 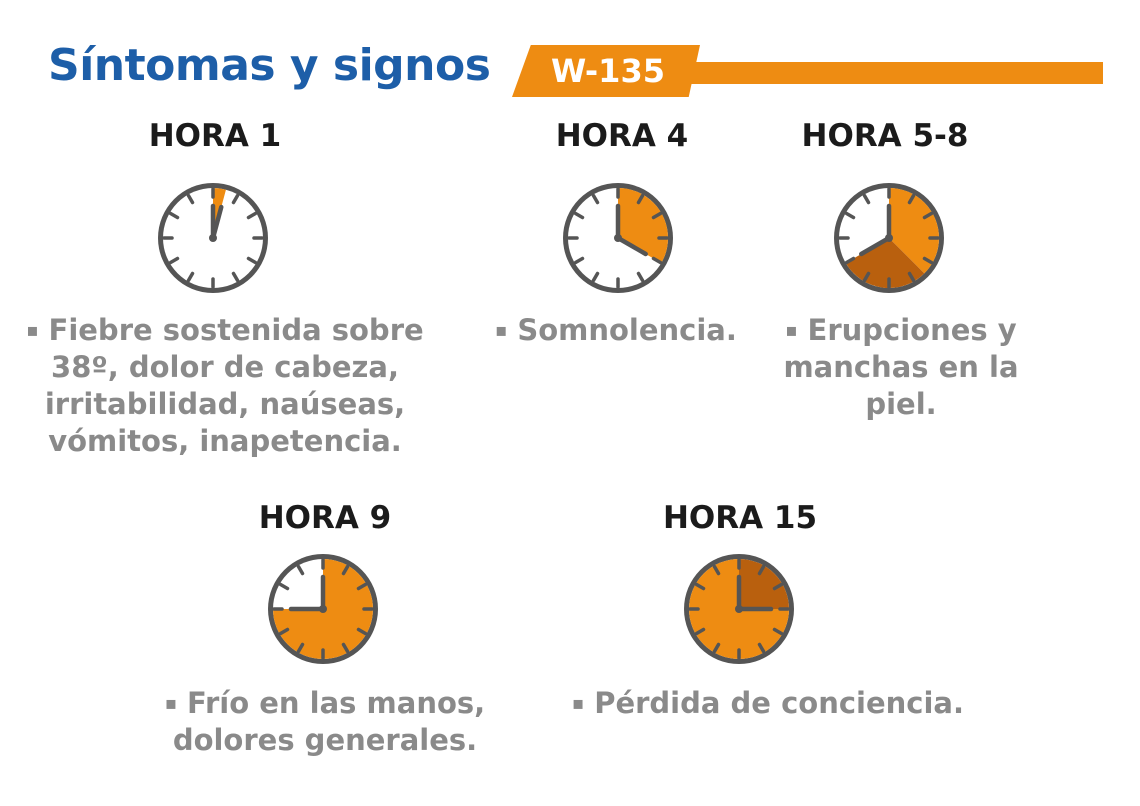 I want to click on stage-description: ▪ Erupciones y manchas en la piel., so click(x=901, y=367).